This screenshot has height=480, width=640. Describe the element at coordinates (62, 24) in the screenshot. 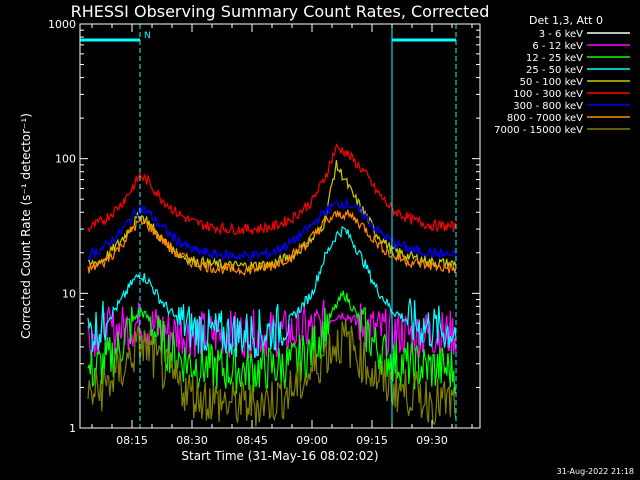

I see `y-tick-label: 1000` at that location.